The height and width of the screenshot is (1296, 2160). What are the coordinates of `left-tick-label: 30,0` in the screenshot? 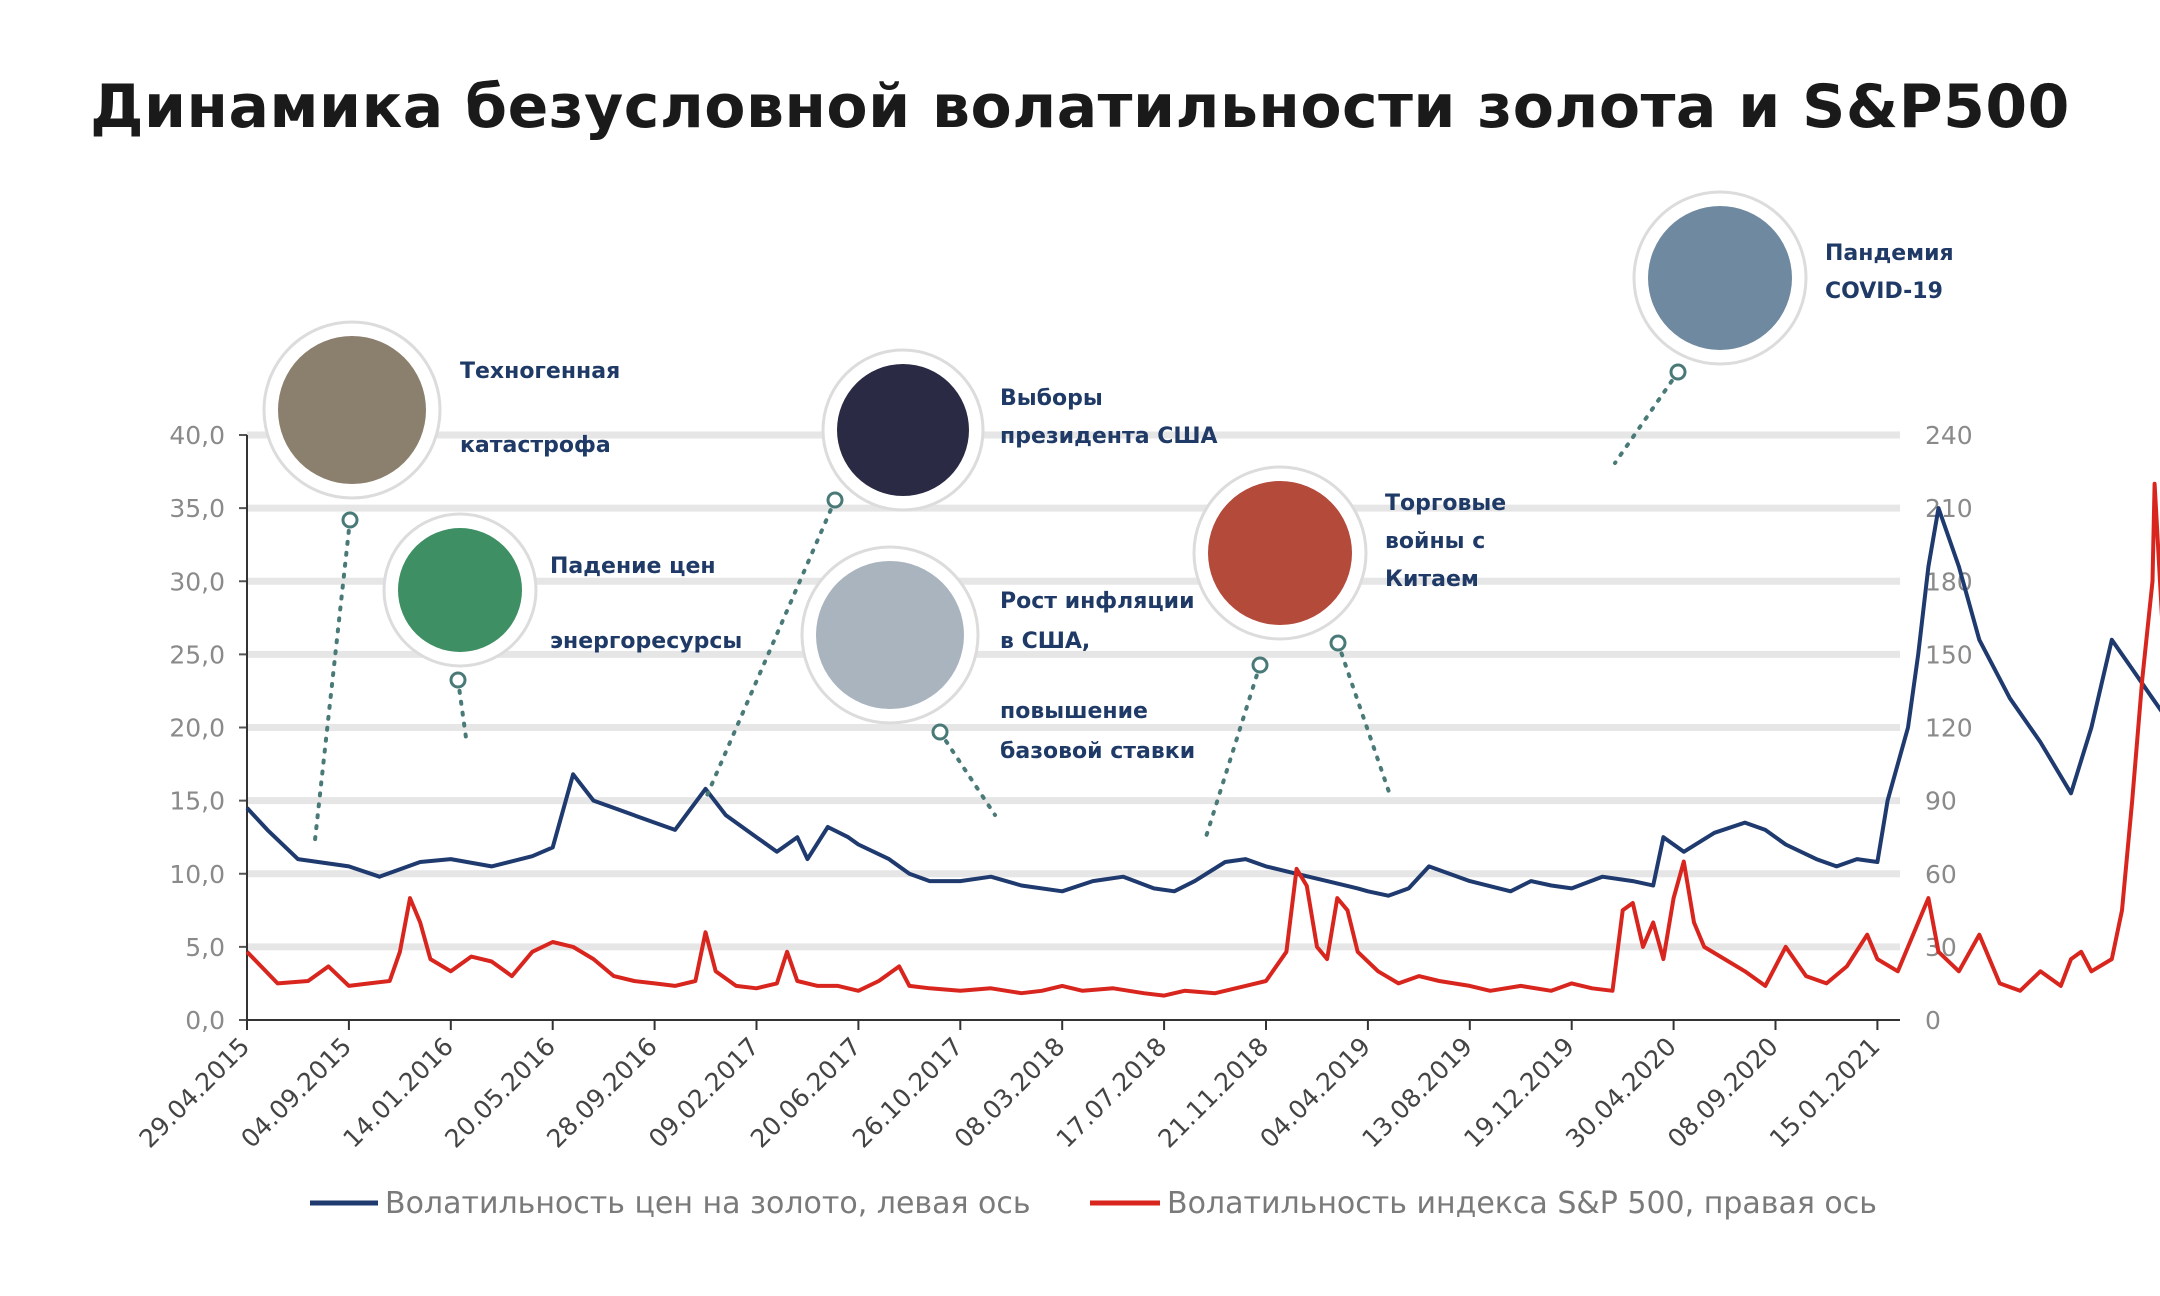 It's located at (197, 581).